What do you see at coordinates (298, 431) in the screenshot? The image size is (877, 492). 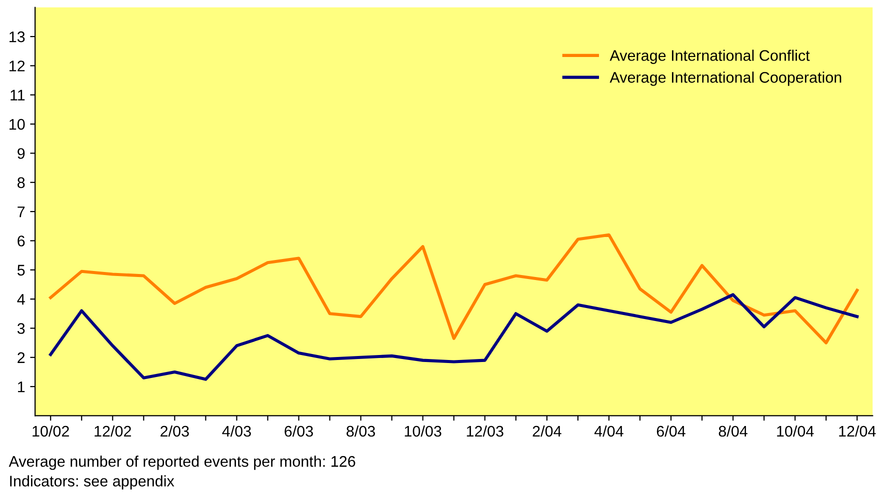 I see `x-tick-label: 6/03` at bounding box center [298, 431].